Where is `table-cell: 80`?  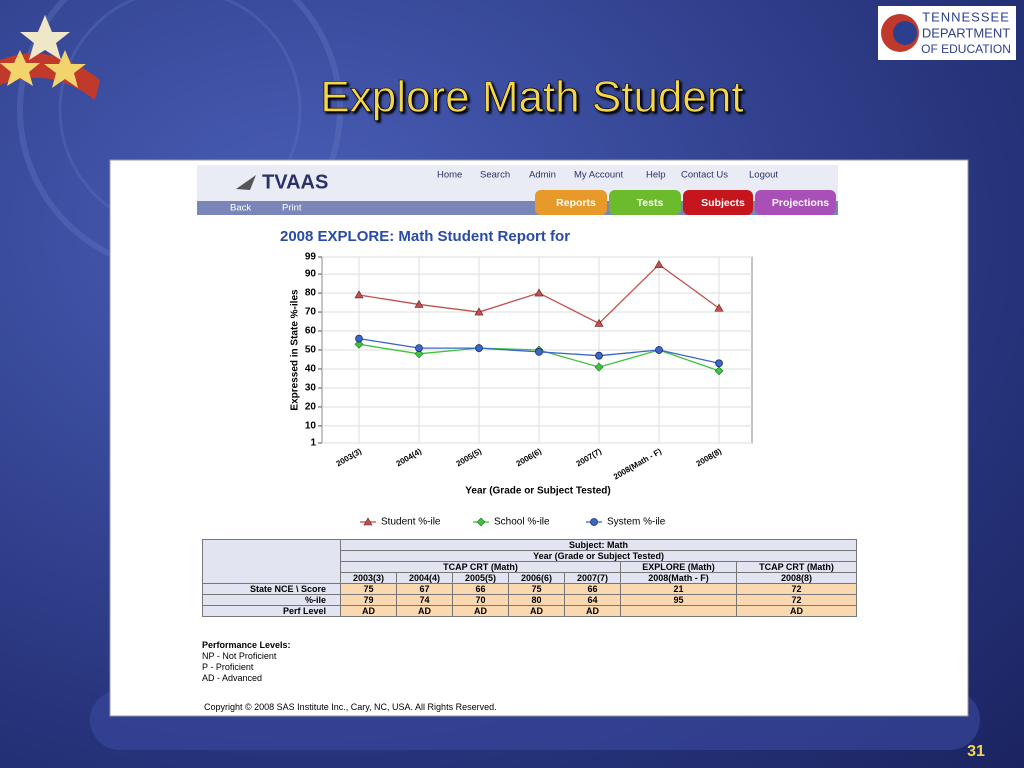 table-cell: 80 is located at coordinates (536, 600).